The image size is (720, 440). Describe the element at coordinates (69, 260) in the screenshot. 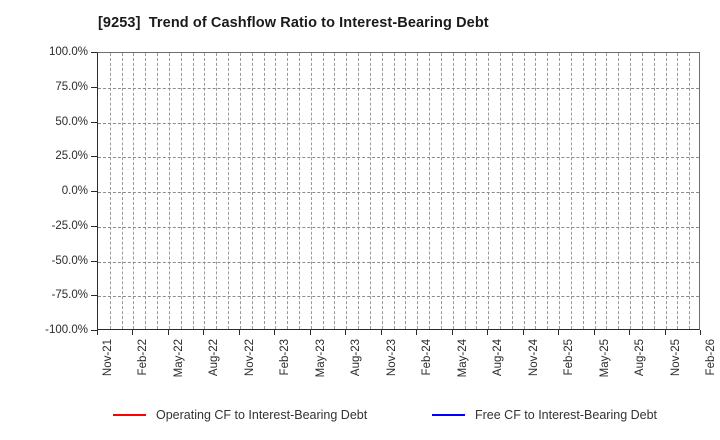

I see `y-axis-tick-label: -50.0%` at that location.